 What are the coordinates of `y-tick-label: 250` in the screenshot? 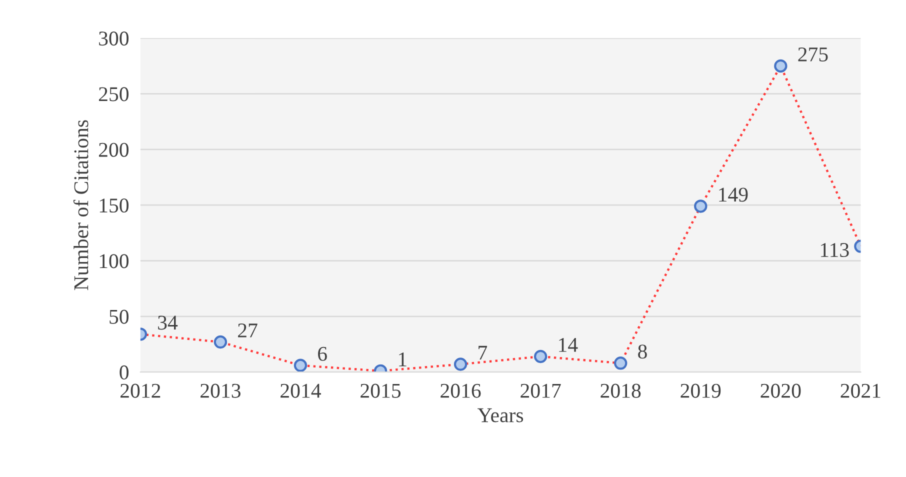 It's located at (113, 94).